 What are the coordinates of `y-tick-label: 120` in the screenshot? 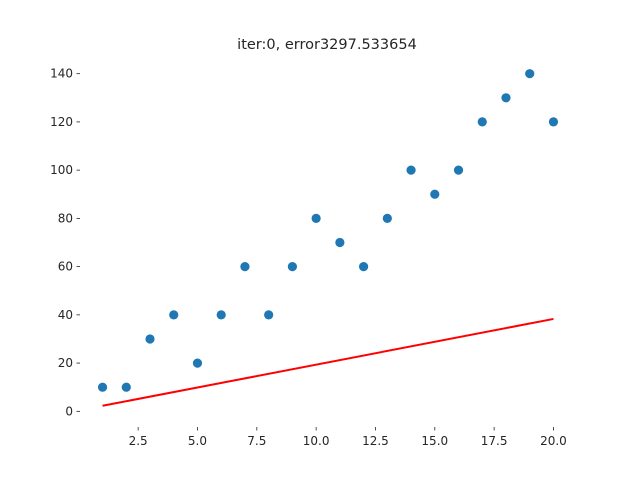 It's located at (61, 122).